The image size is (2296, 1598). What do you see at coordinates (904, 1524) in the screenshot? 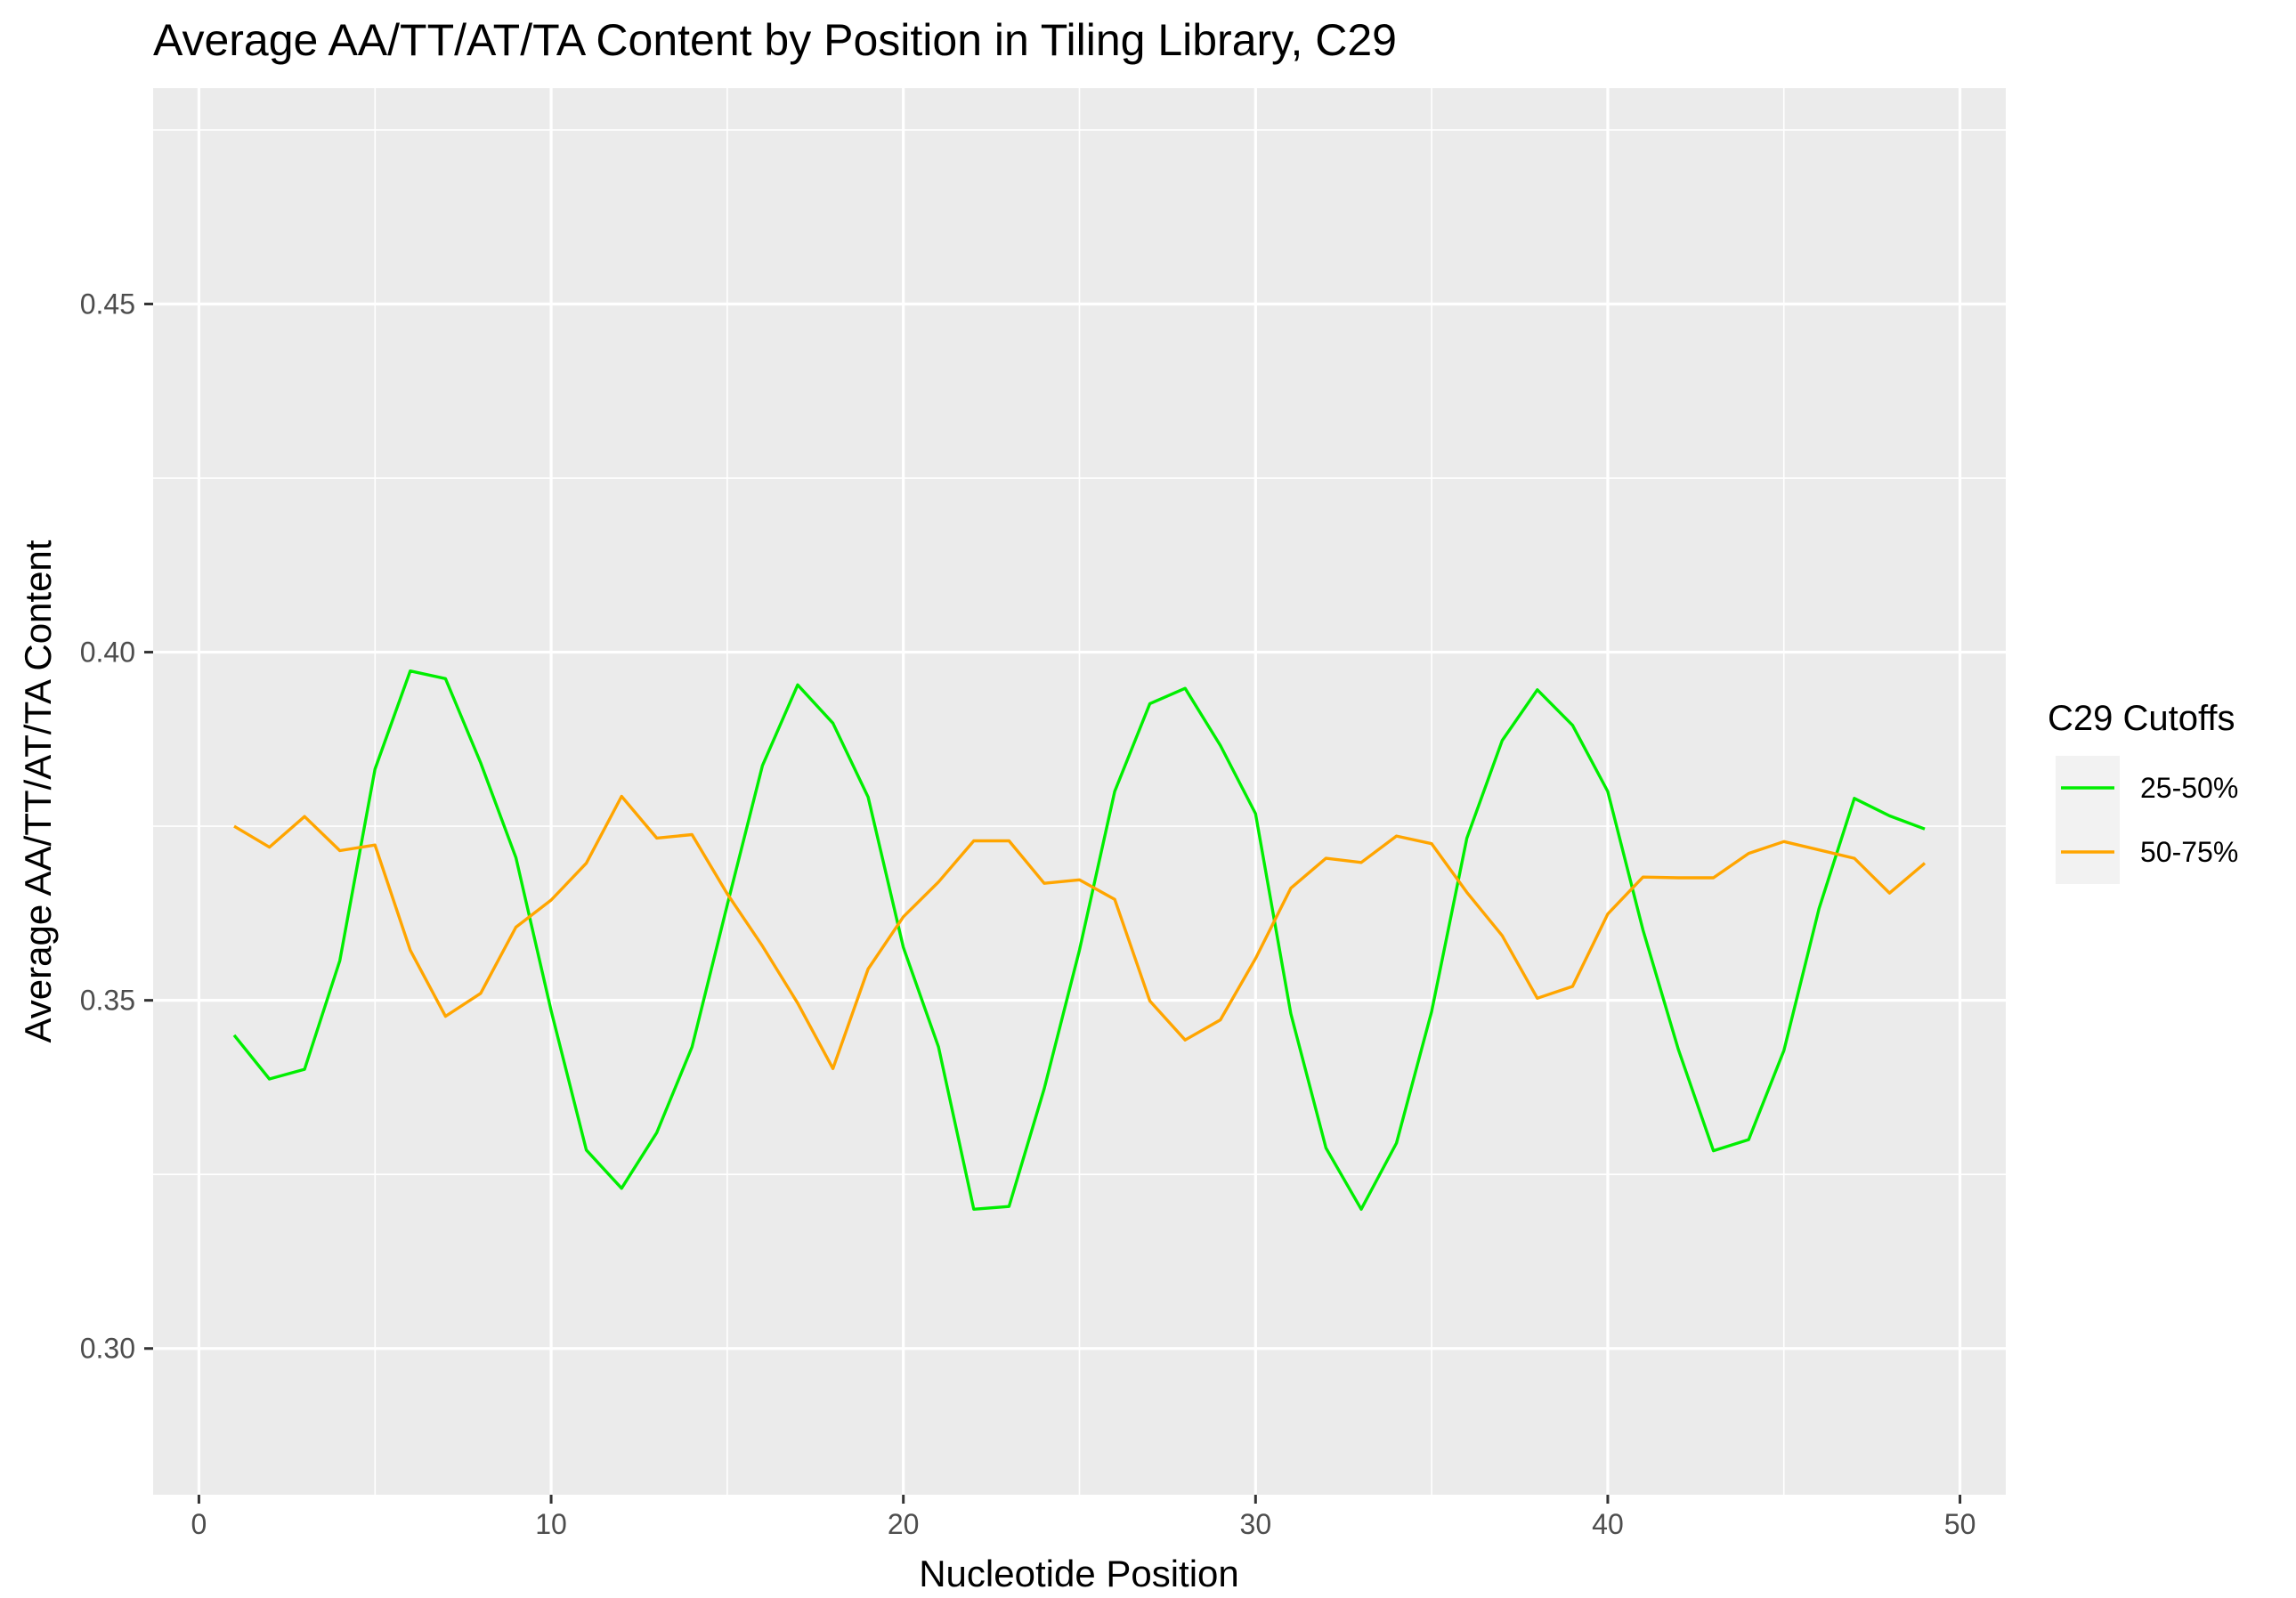
I see `x-tick-label: 20` at bounding box center [904, 1524].